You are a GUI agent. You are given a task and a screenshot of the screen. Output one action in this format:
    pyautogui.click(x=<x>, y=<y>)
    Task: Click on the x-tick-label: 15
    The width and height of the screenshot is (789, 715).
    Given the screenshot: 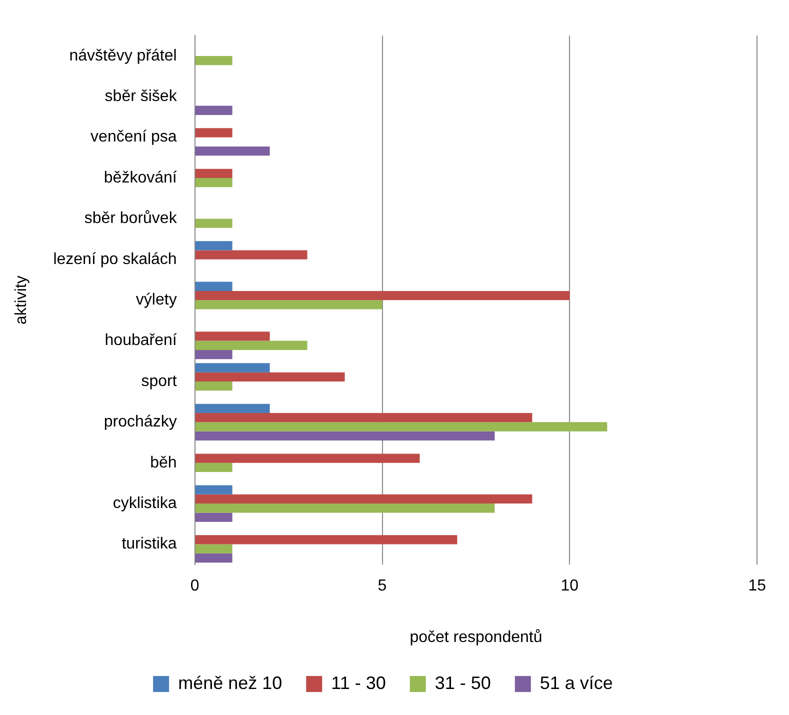 What is the action you would take?
    pyautogui.click(x=757, y=586)
    